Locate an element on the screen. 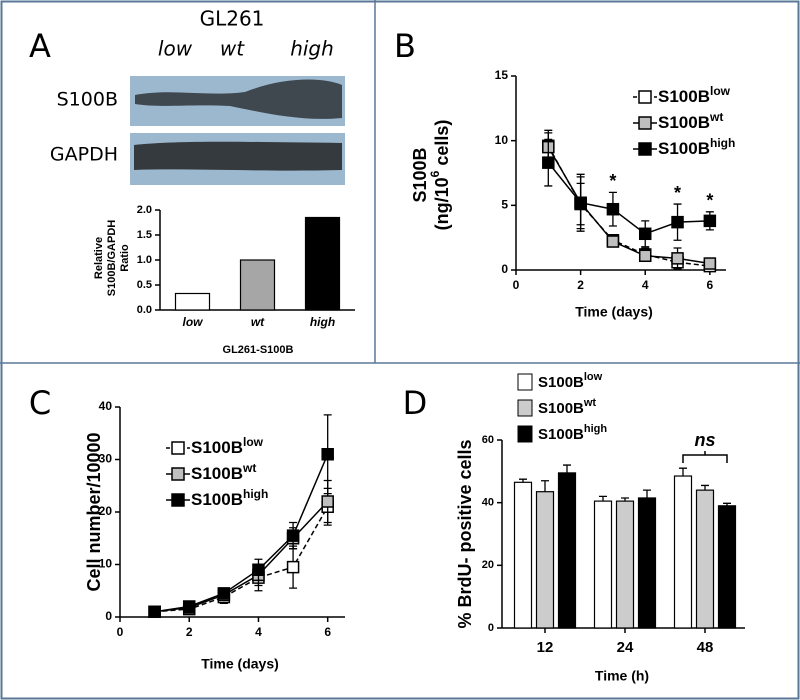 The image size is (800, 700). annotation: ns is located at coordinates (704, 440).